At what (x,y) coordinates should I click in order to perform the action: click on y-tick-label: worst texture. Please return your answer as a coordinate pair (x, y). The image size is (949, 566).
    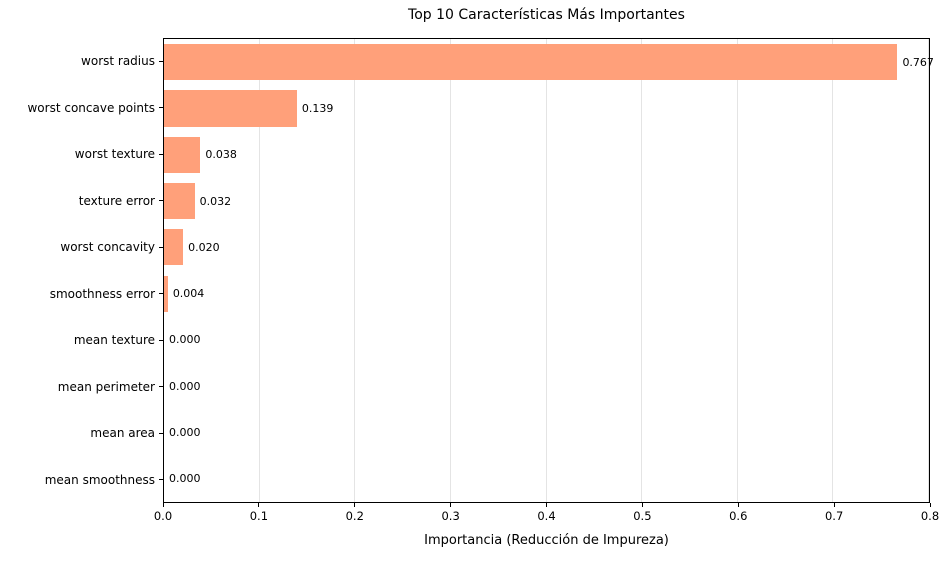
    Looking at the image, I should click on (114, 154).